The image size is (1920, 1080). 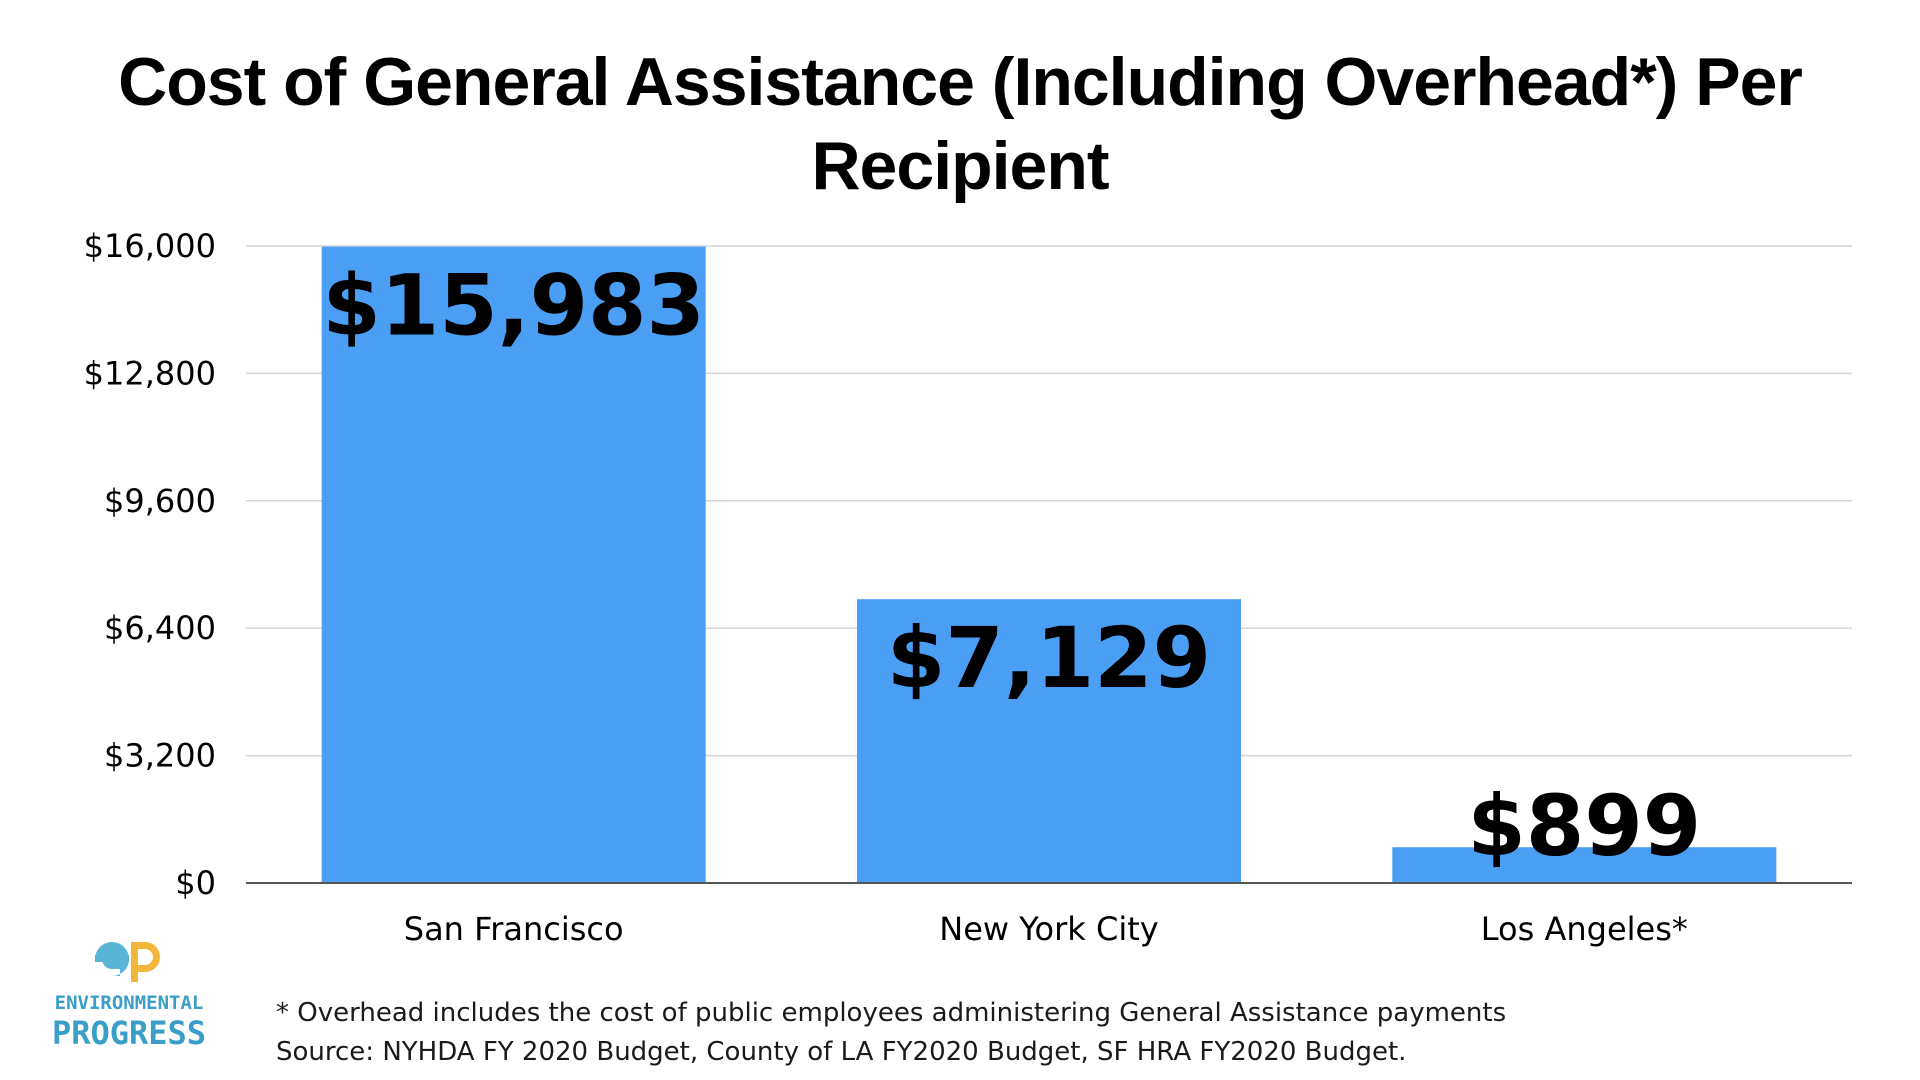 What do you see at coordinates (129, 1003) in the screenshot?
I see `logo-text-environmental: ENVIRONMENTAL` at bounding box center [129, 1003].